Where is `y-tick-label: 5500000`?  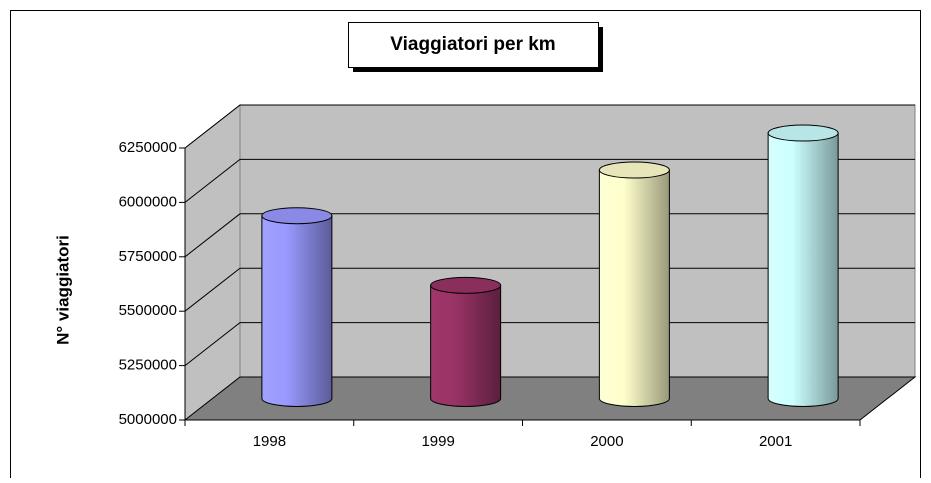
y-tick-label: 5500000 is located at coordinates (148, 310).